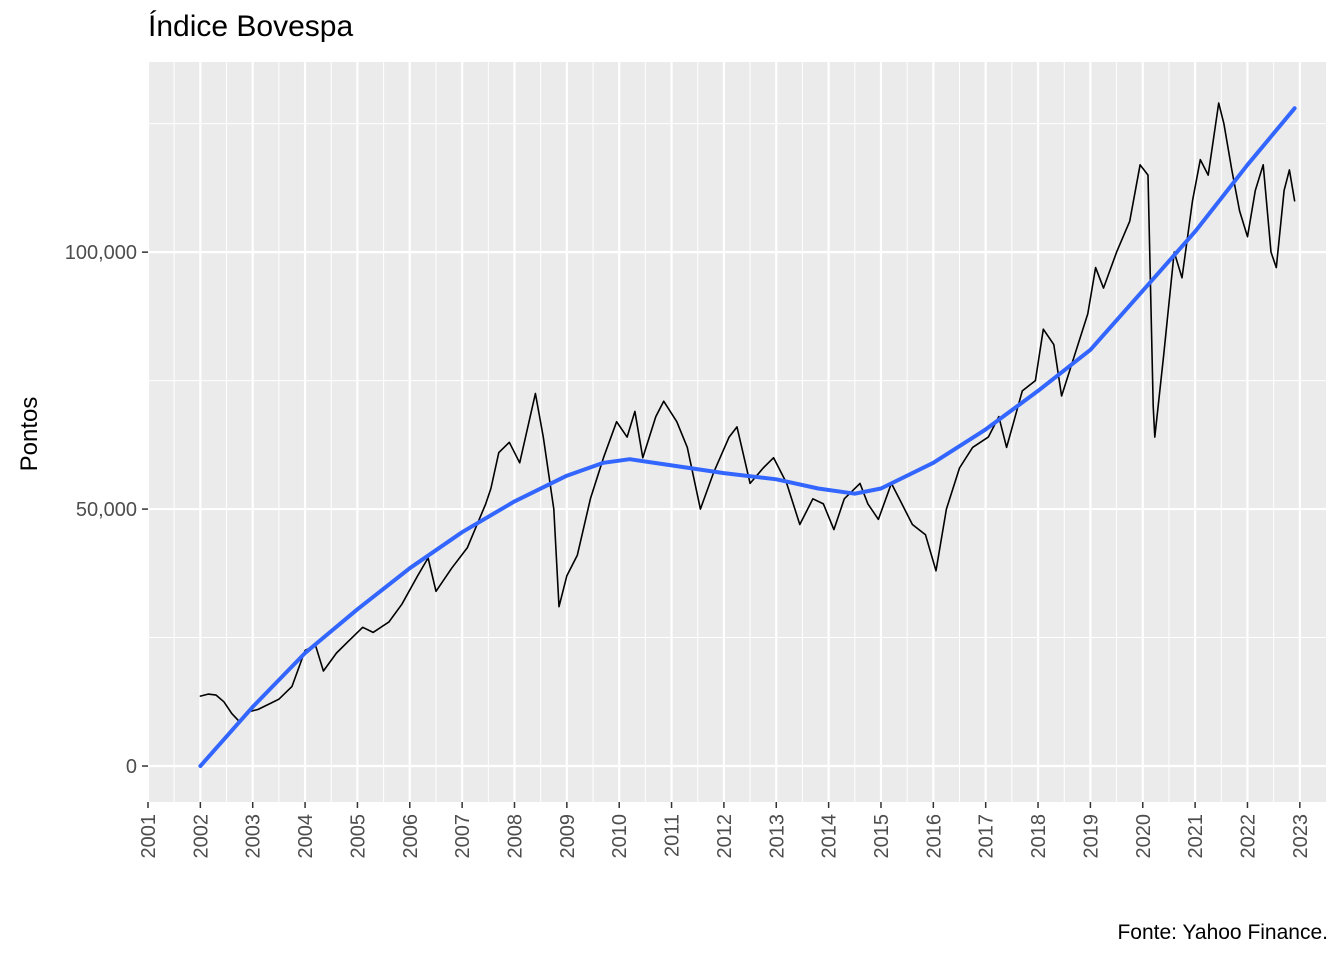  I want to click on x-tick-label: 2001, so click(149, 836).